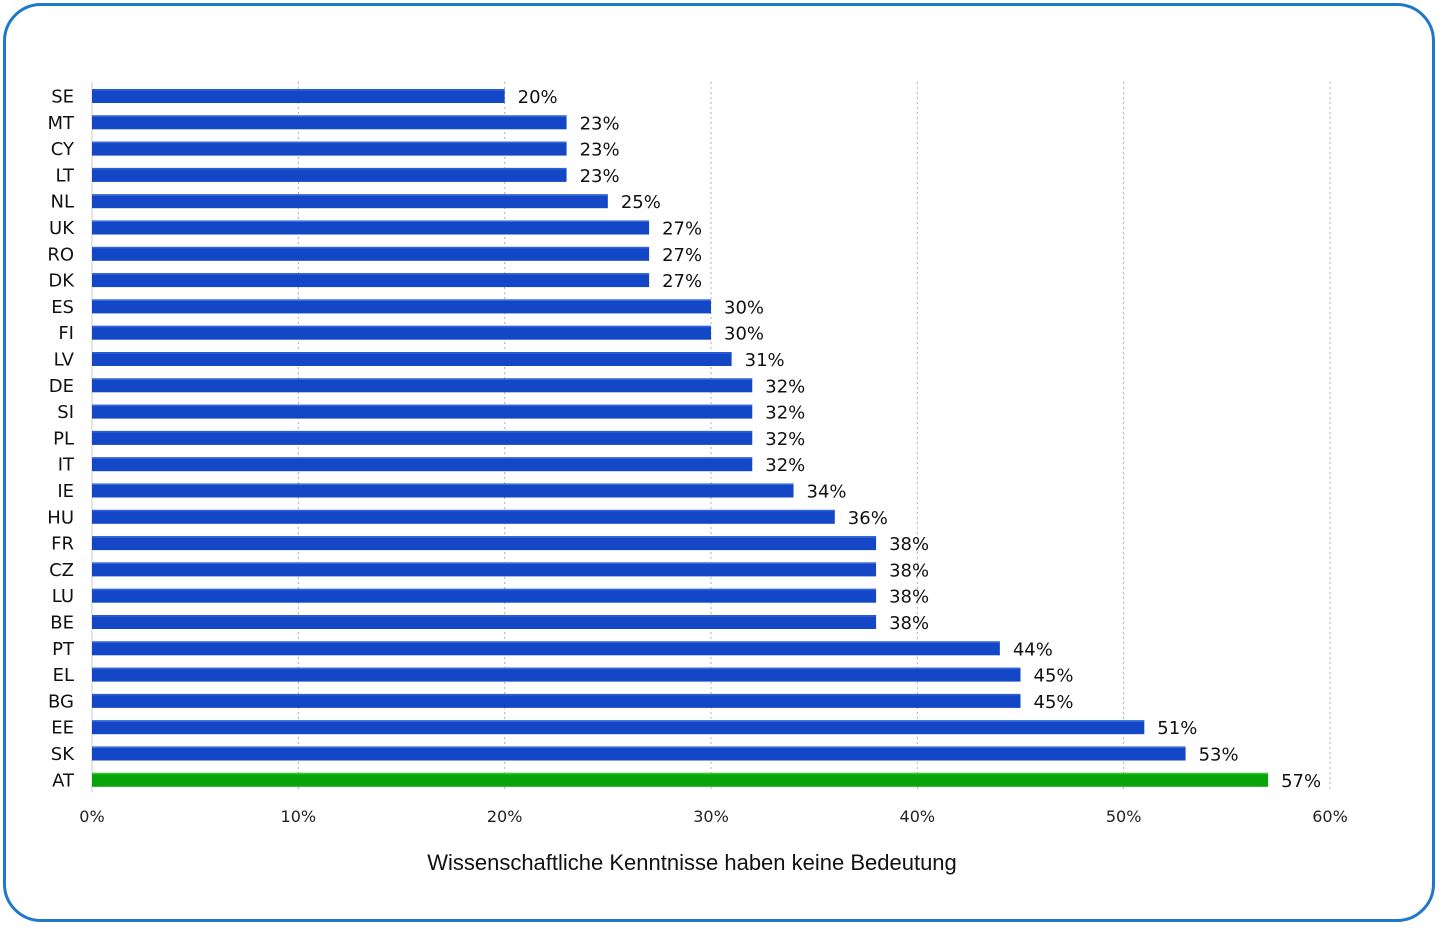 Image resolution: width=1442 pixels, height=929 pixels. Describe the element at coordinates (827, 492) in the screenshot. I see `value-label: 34%` at that location.